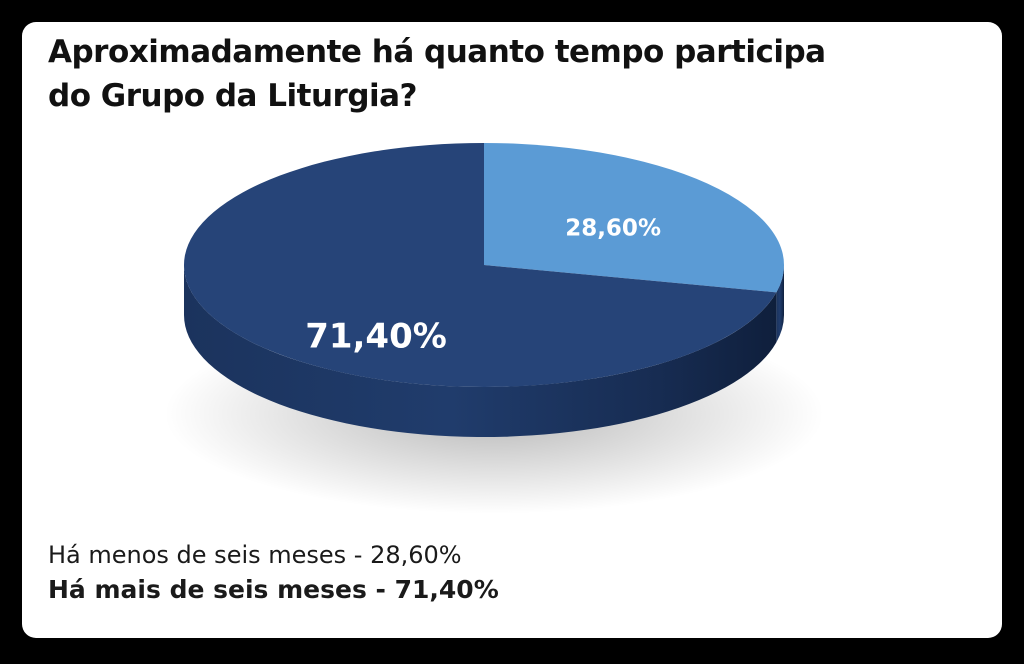 This screenshot has height=664, width=1024. I want to click on legend-item-less-than-six-months: Há menos de seis meses - 28,60%, so click(255, 555).